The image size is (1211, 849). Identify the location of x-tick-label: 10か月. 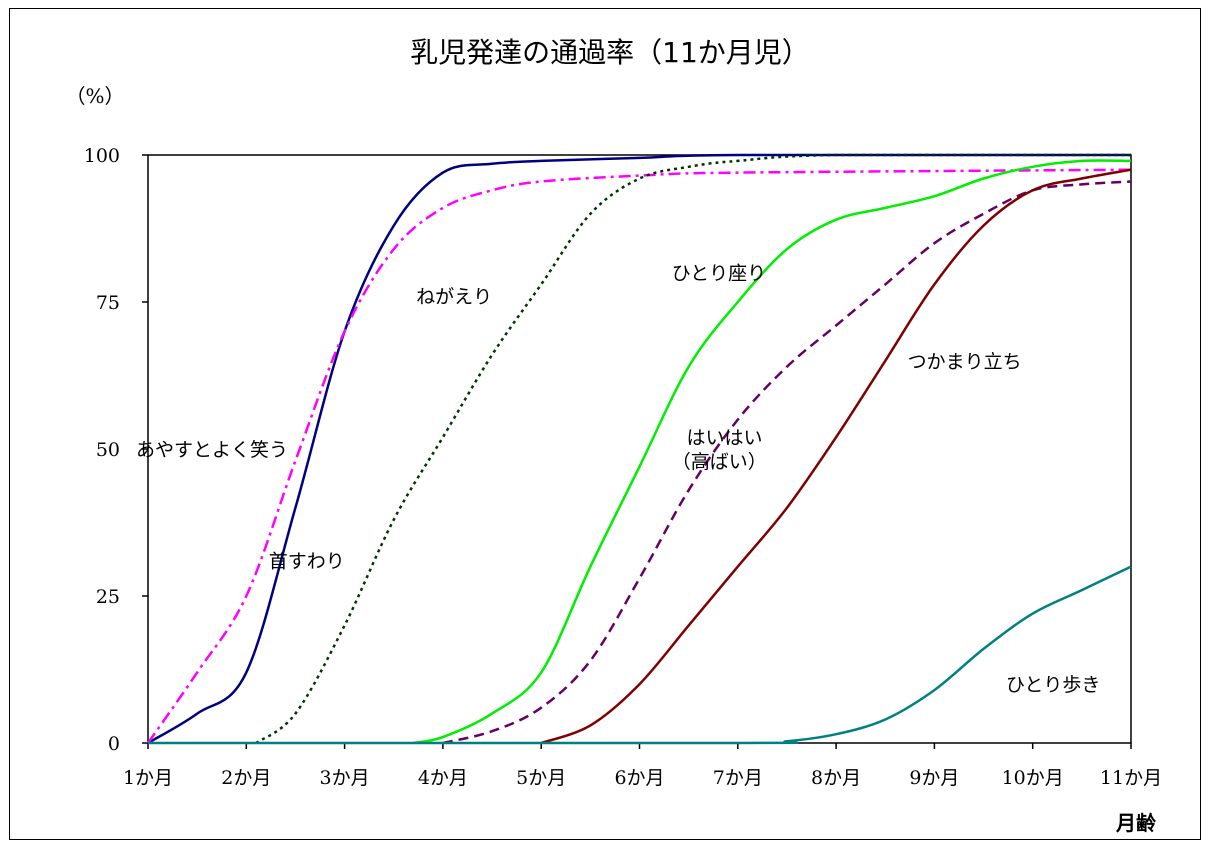
(1033, 778).